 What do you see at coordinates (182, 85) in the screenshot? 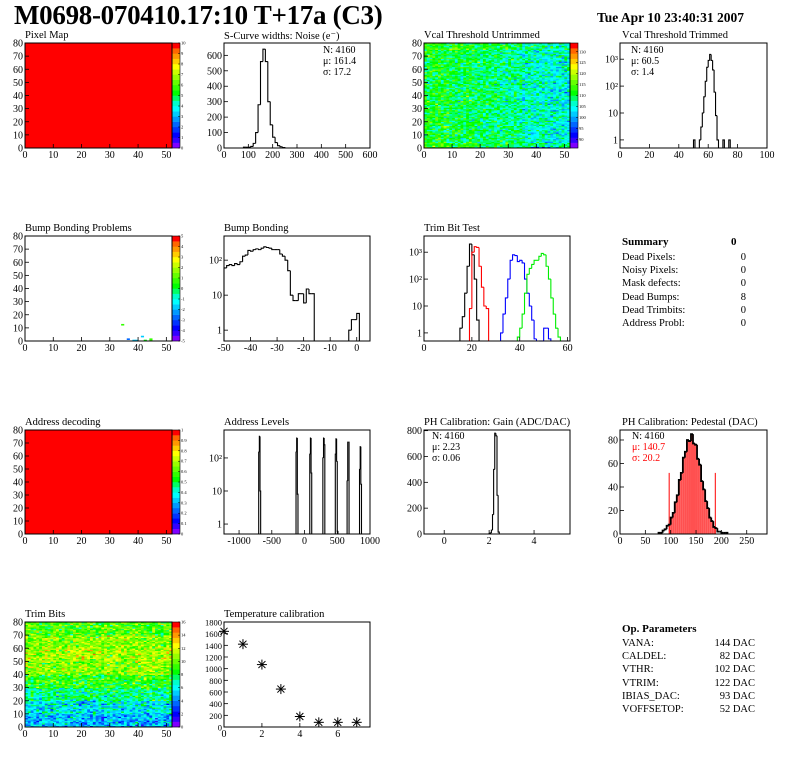
I see `palette-tick-label: 6` at bounding box center [182, 85].